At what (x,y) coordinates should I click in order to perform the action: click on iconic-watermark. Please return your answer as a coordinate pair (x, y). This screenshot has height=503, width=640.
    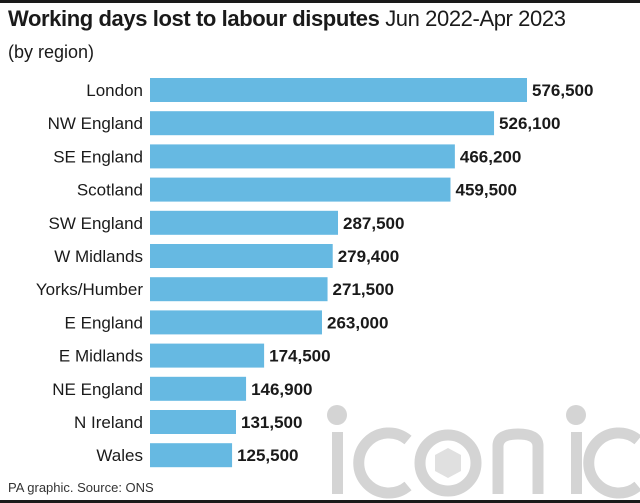
    Looking at the image, I should click on (483, 452).